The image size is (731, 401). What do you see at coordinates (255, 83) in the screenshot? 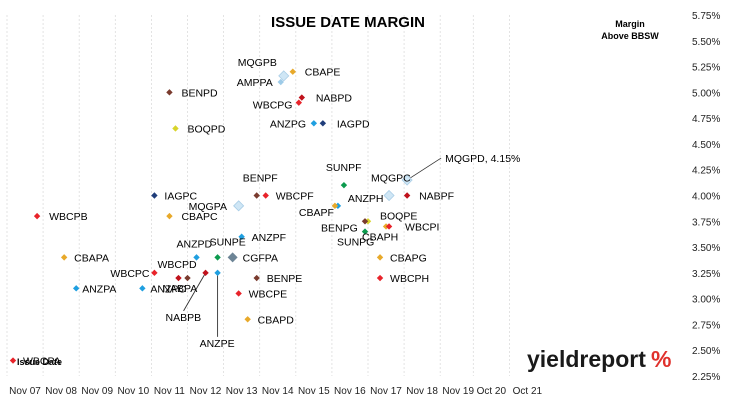
I see `point-label: AMPPA` at bounding box center [255, 83].